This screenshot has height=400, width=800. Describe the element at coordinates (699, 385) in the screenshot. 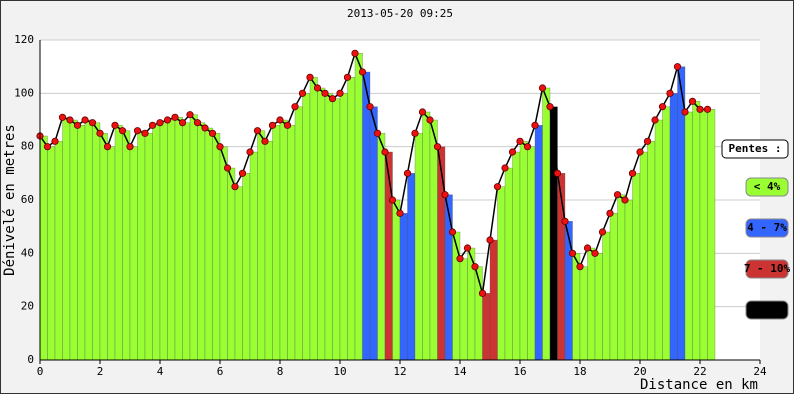

I see `x-axis-label: Distance en km` at that location.